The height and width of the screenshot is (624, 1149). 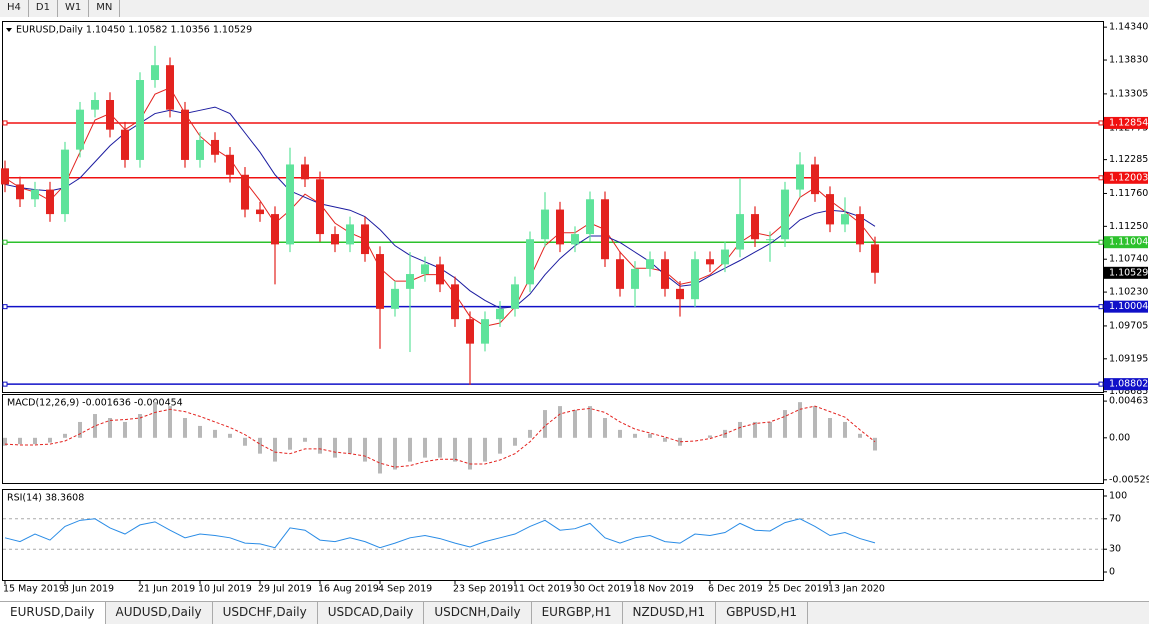 I want to click on symbol-tab: USDCAD,Daily, so click(x=371, y=613).